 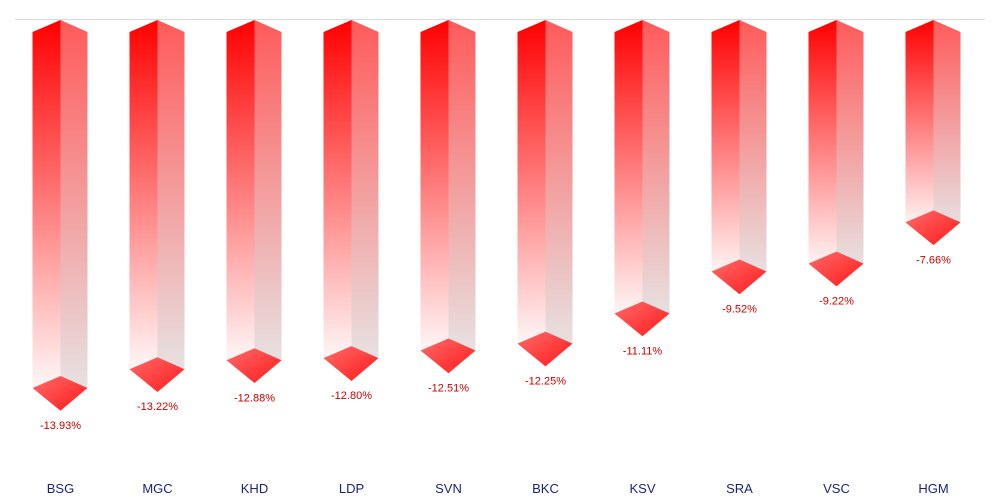 I want to click on bar-sra, so click(x=739, y=157).